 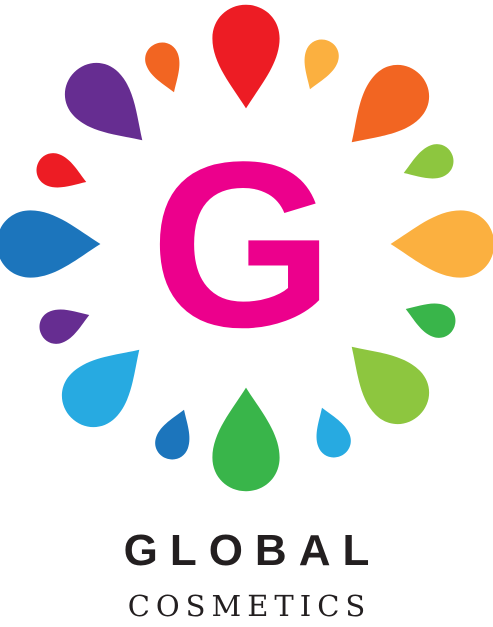 I want to click on droplet-lime-lower-right, so click(x=385, y=380).